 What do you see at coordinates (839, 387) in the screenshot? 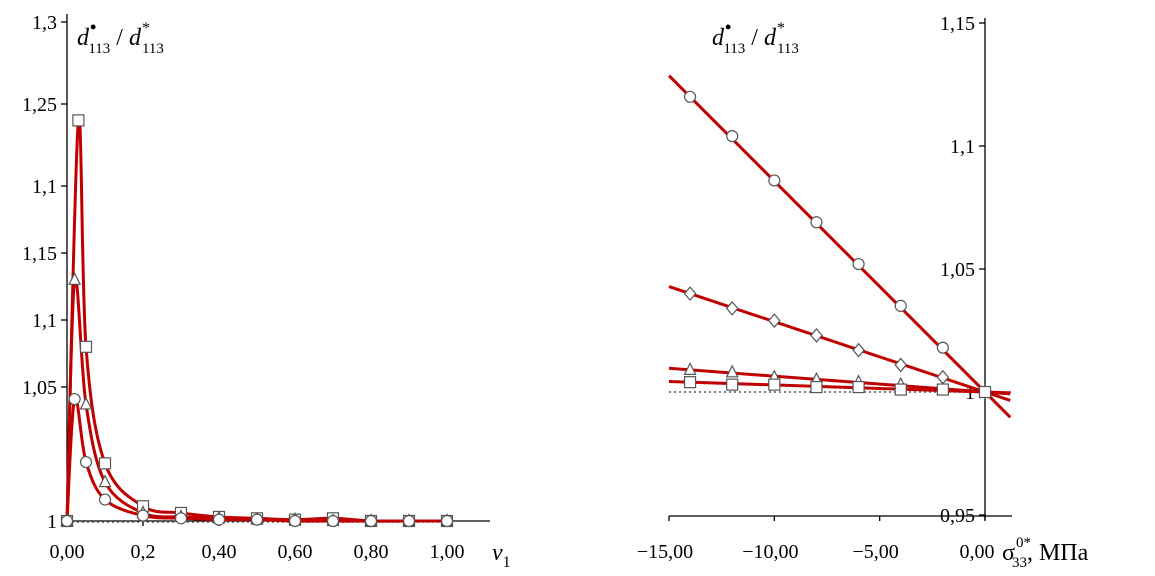
I see `series-line-square` at bounding box center [839, 387].